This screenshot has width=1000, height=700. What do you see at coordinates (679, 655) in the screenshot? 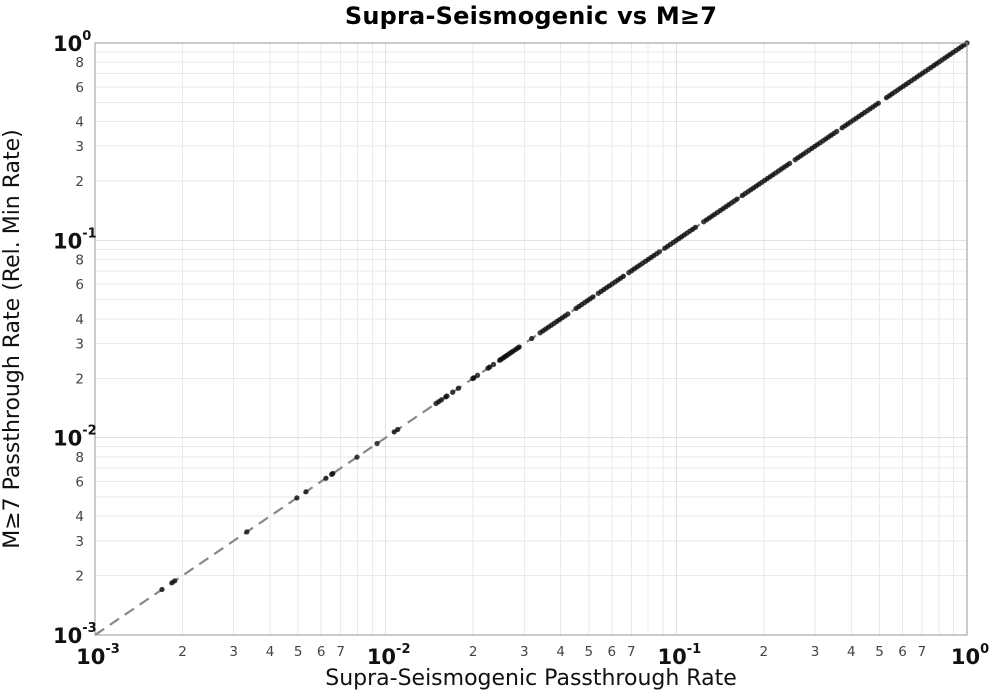
I see `x-major-tick-label: 10⁻¹` at bounding box center [679, 655].